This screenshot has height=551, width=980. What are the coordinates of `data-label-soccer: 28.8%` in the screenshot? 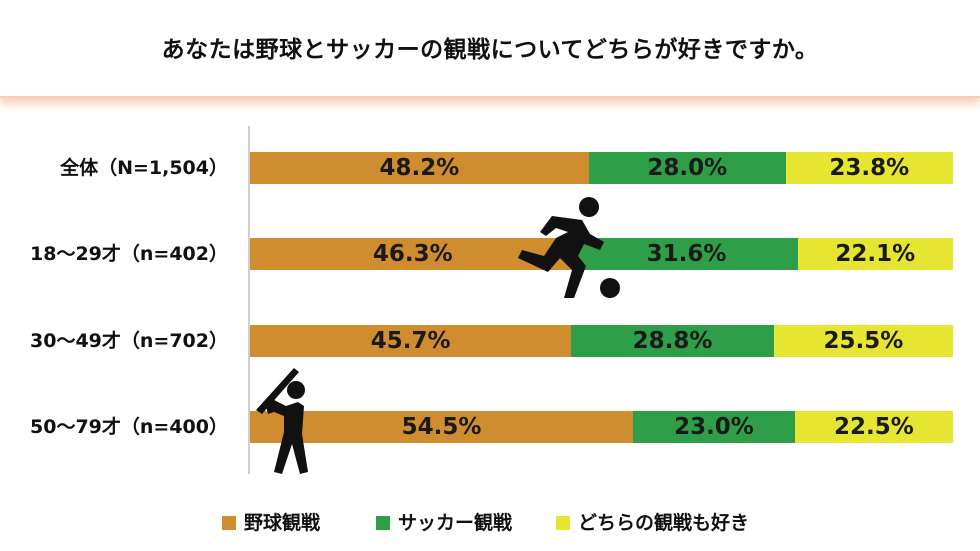 It's located at (672, 341).